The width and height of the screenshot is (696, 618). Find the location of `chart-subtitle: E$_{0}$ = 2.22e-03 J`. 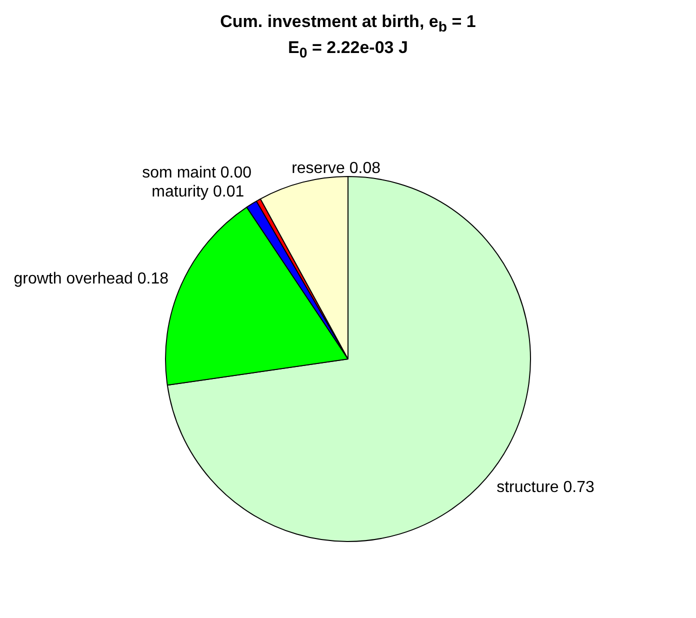

chart-subtitle: E$_{0}$ = 2.22e-03 J is located at coordinates (348, 51).